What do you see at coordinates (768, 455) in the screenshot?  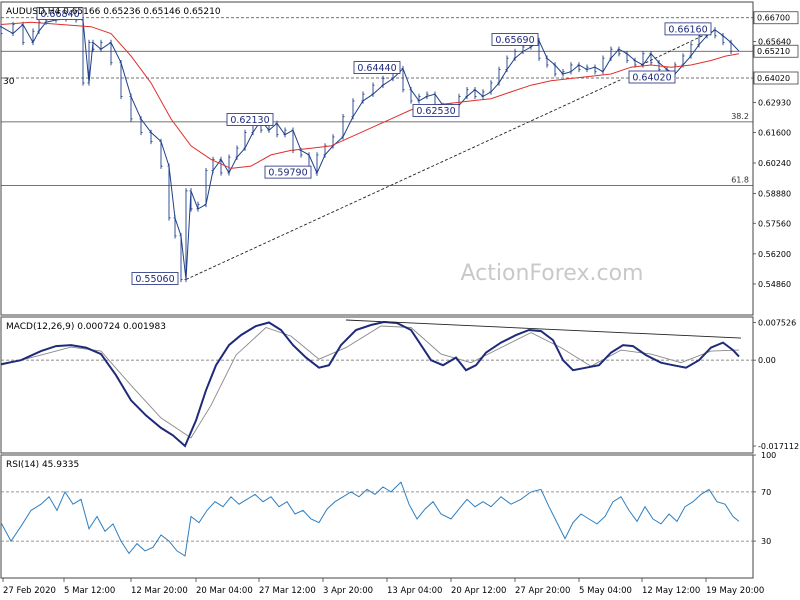 I see `rsi-tick-label-0: 100` at bounding box center [768, 455].